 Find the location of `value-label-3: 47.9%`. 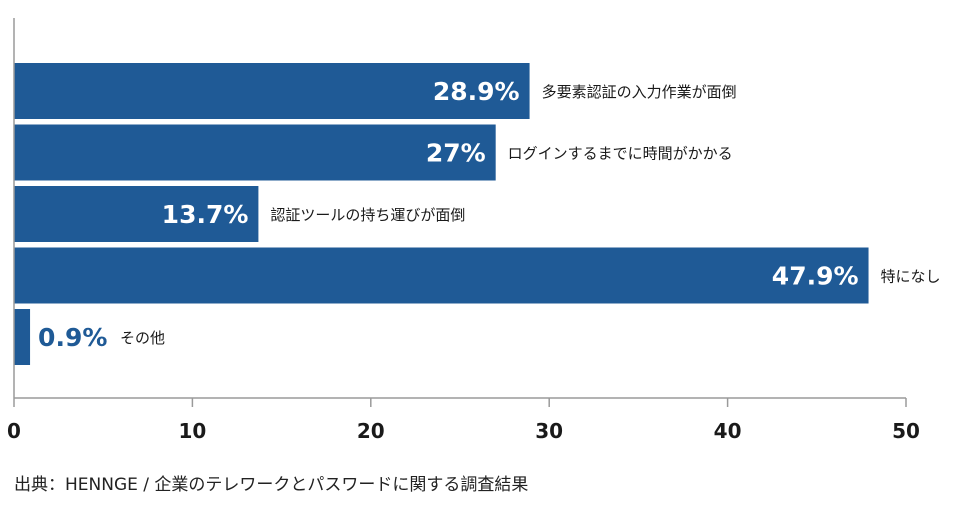

value-label-3: 47.9% is located at coordinates (815, 276).